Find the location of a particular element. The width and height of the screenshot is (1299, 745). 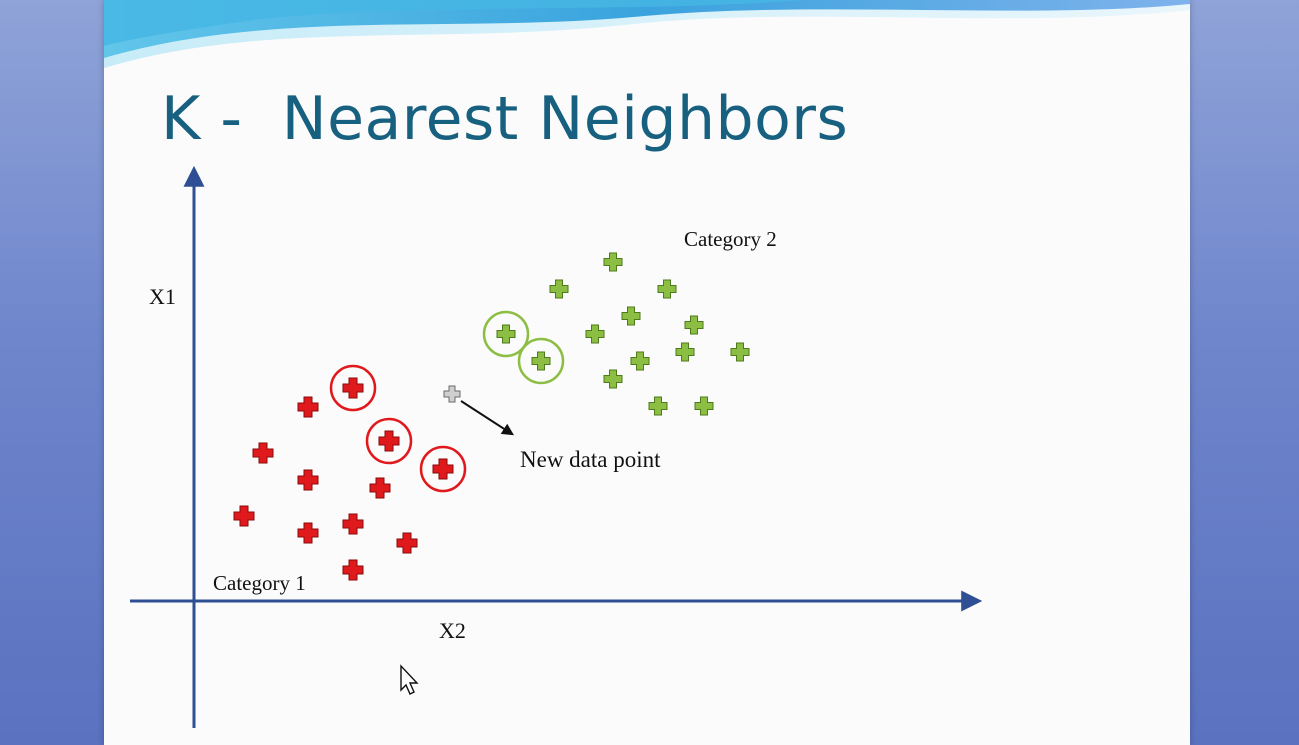

mouse-pointer-icon is located at coordinates (409, 679).